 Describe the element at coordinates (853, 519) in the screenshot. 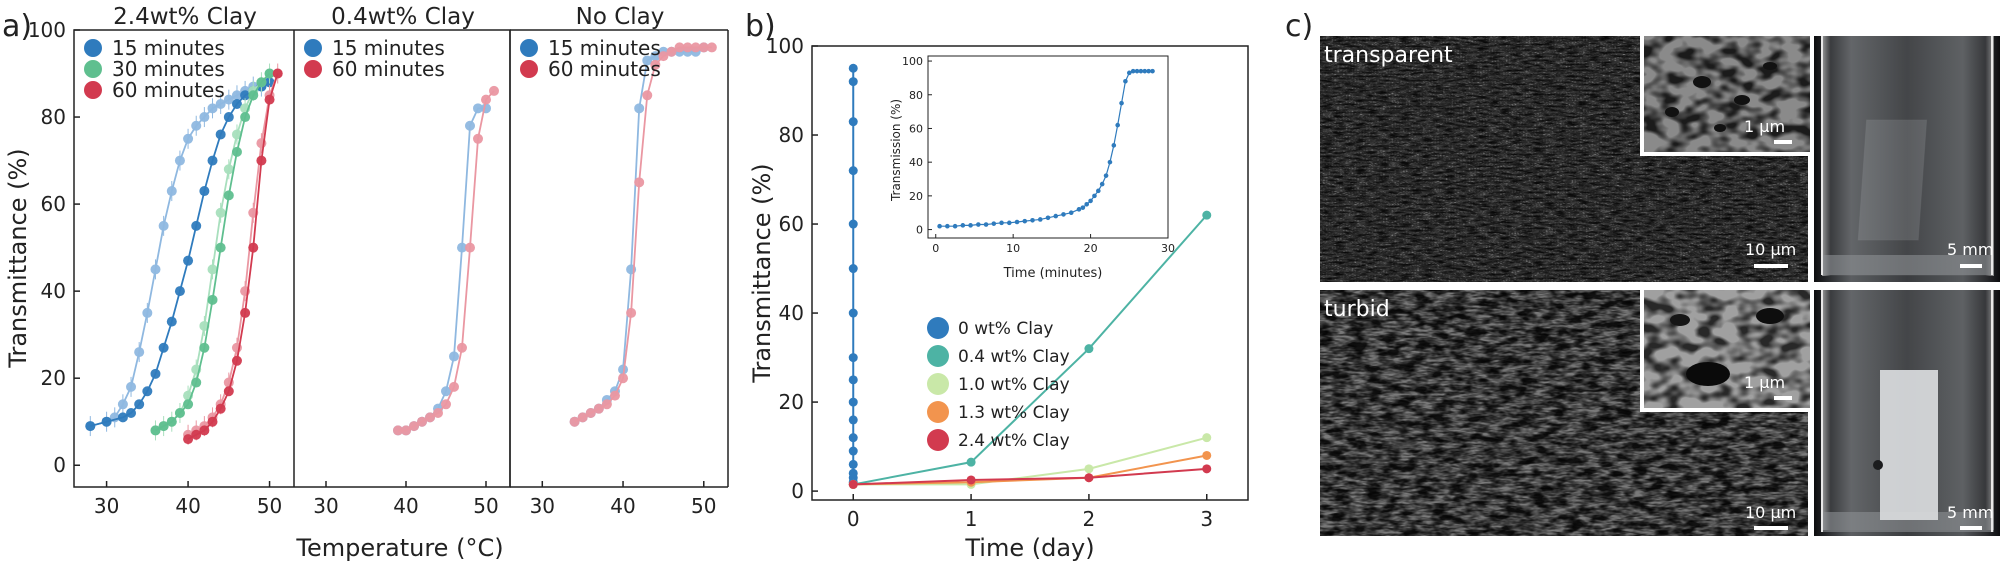

I see `b-xtick-label: 0` at that location.